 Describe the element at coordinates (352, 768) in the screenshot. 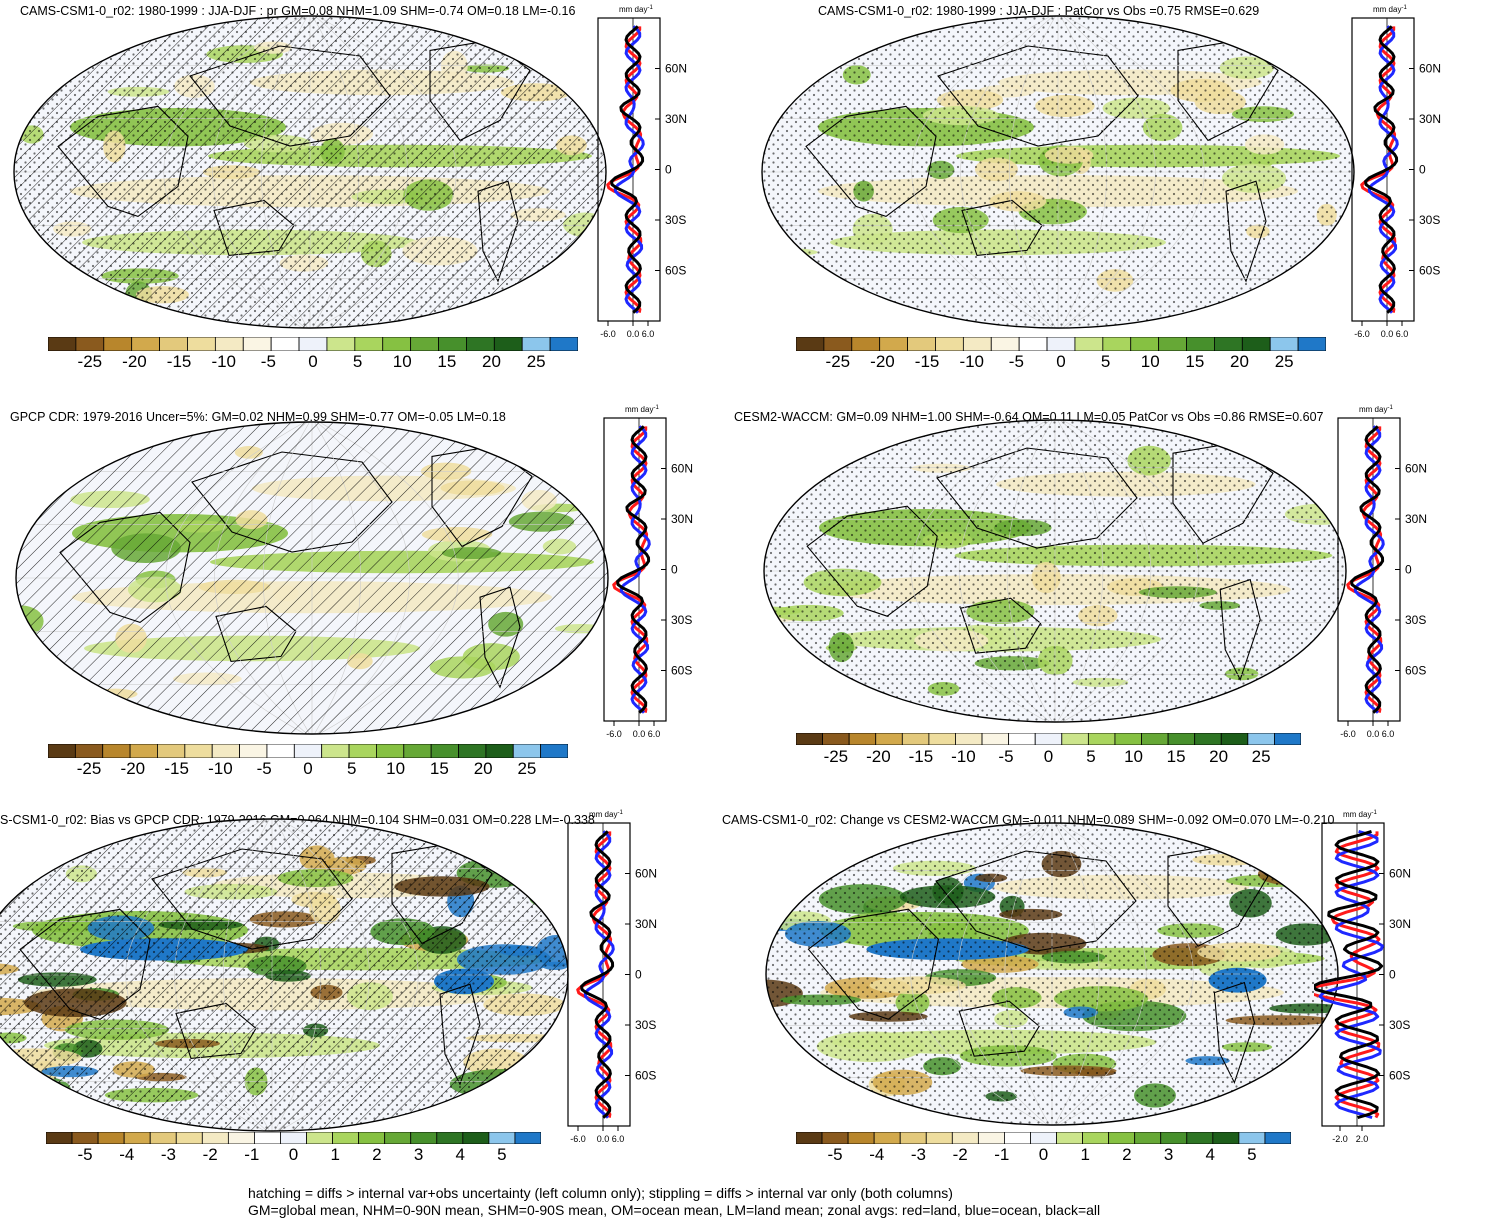

I see `colorbar-tick-label: 5` at that location.